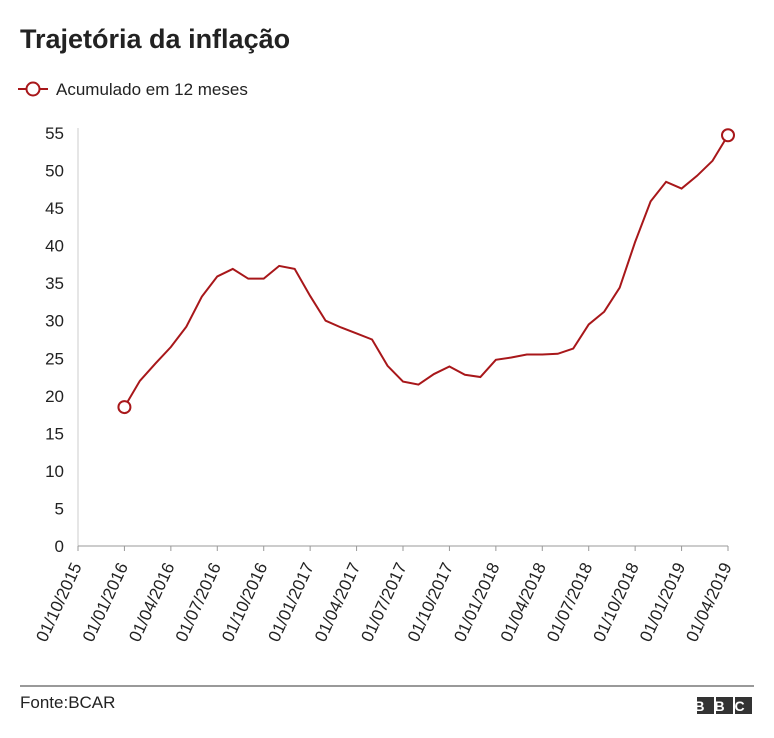 Image resolution: width=774 pixels, height=738 pixels. I want to click on x-tick-label: 01/07/2016, so click(198, 602).